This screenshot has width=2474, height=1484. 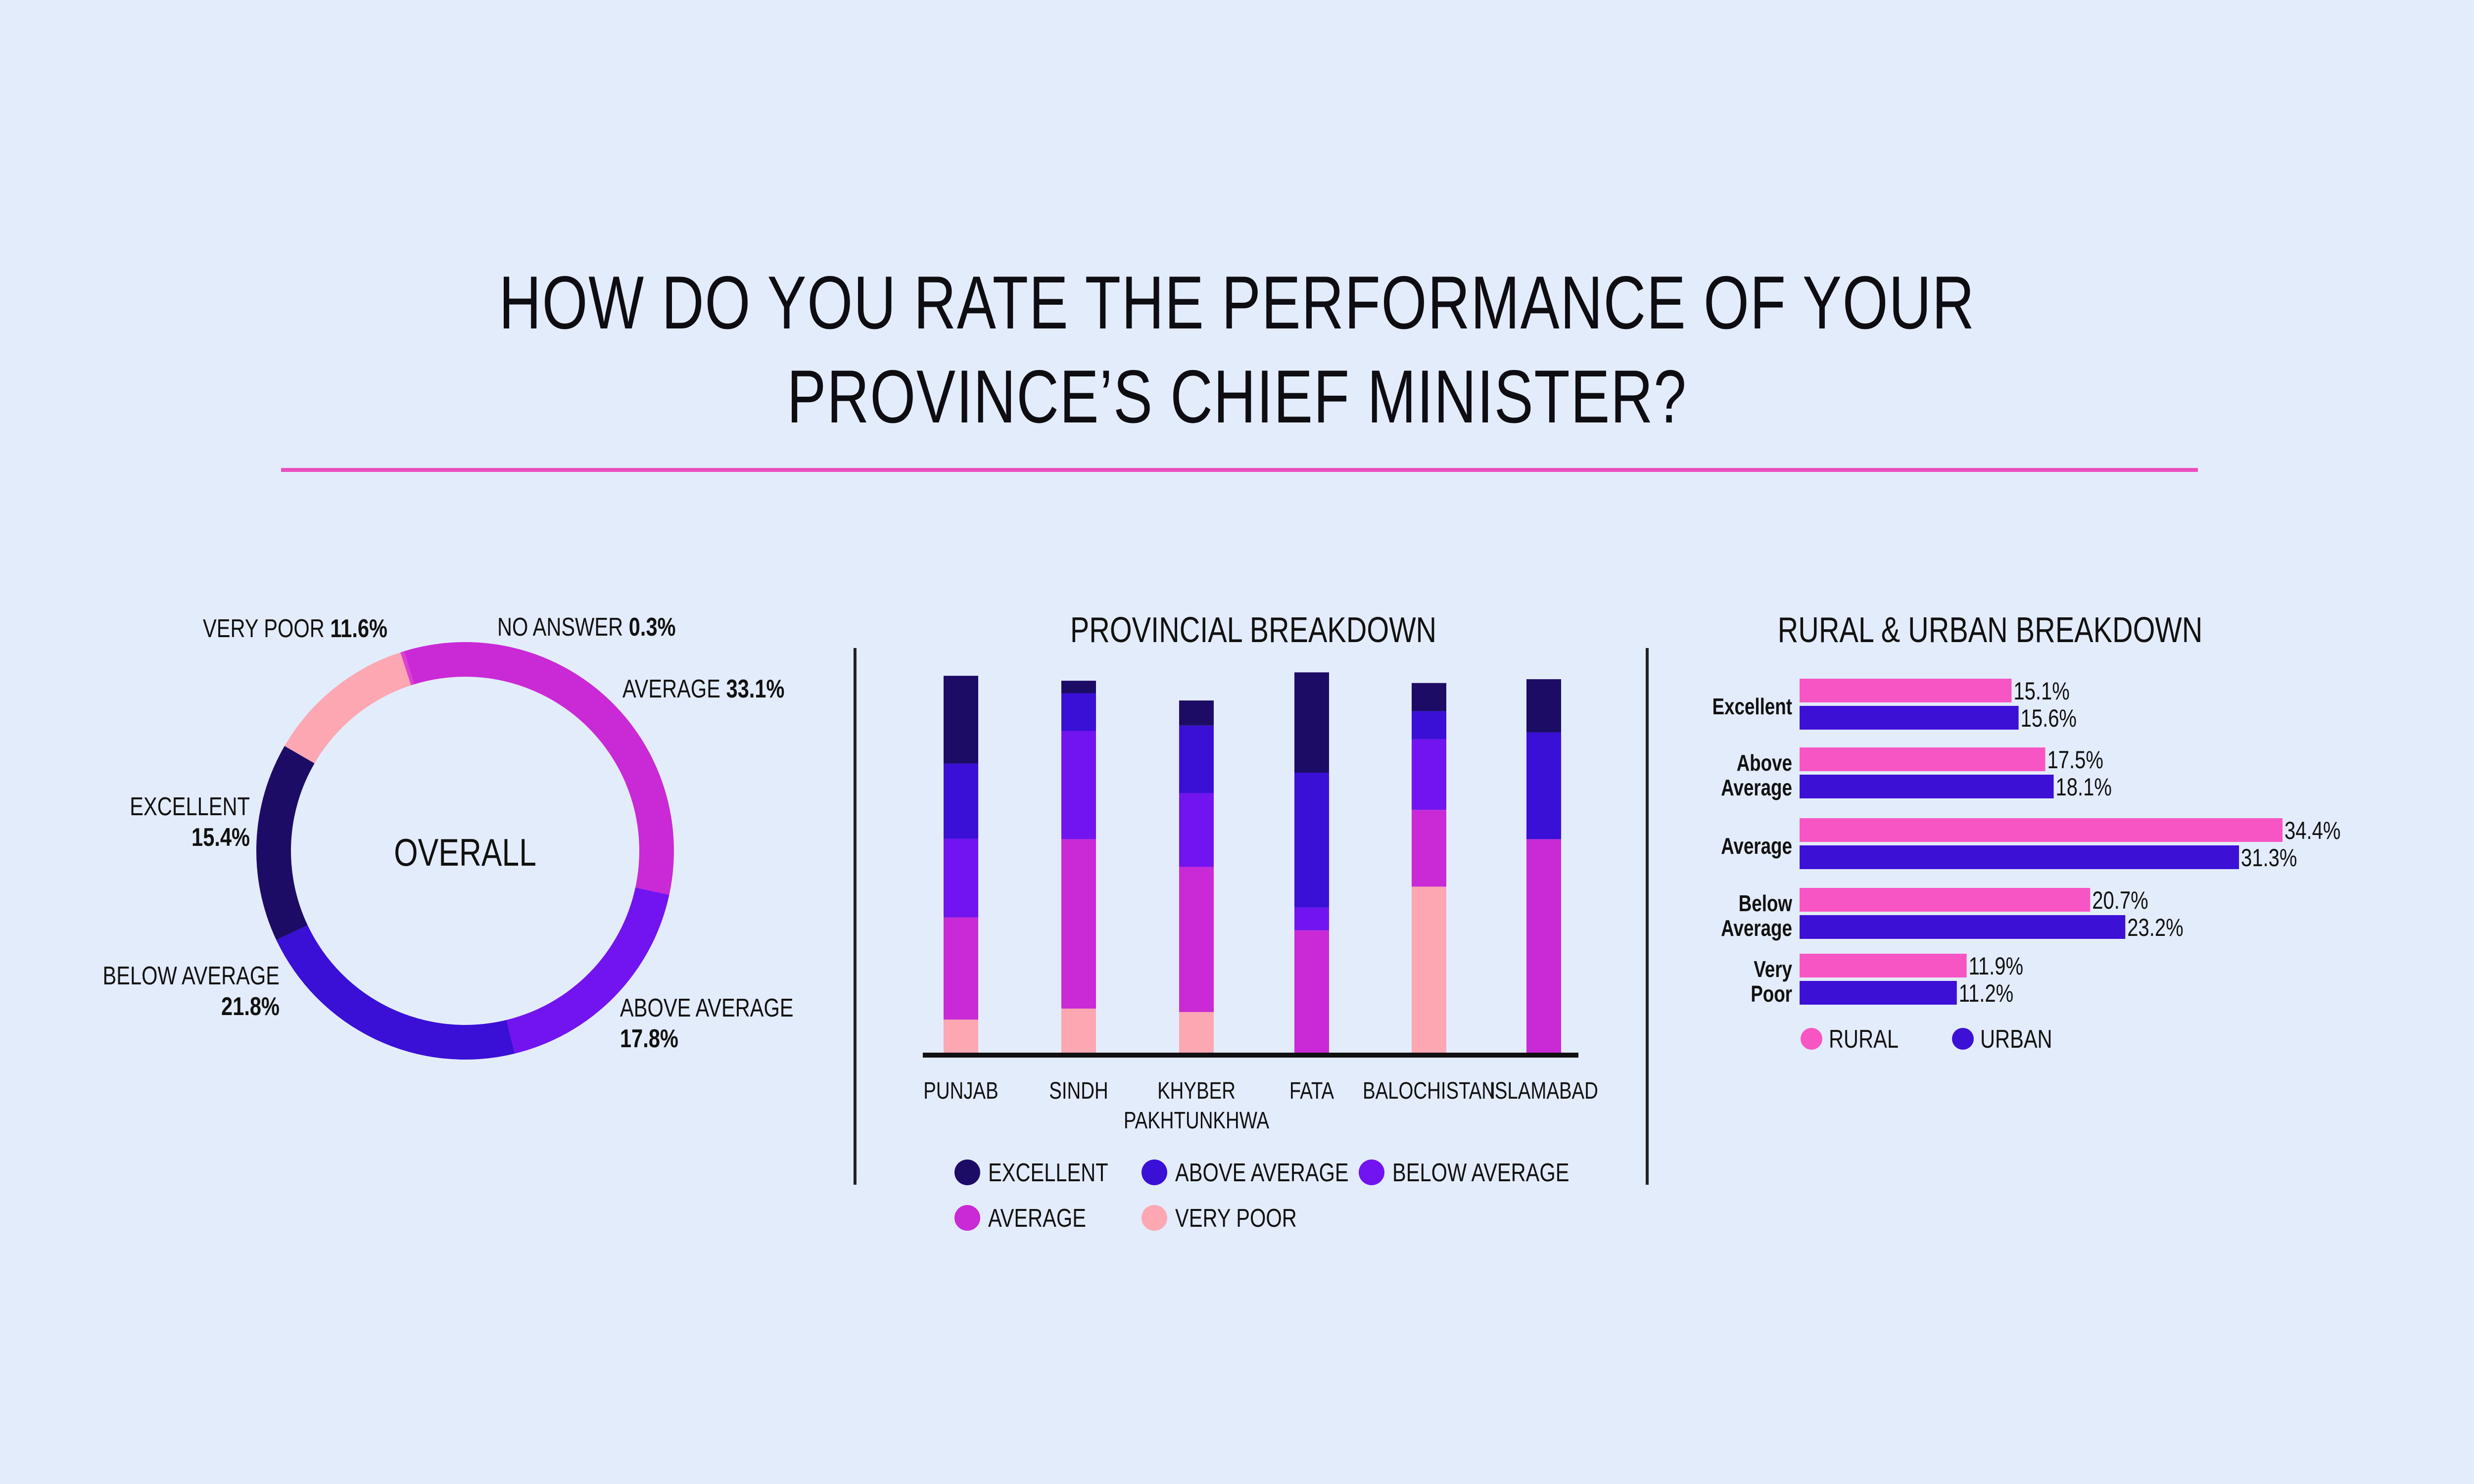 I want to click on hbar-value-4-0: 11.9%, so click(x=1996, y=966).